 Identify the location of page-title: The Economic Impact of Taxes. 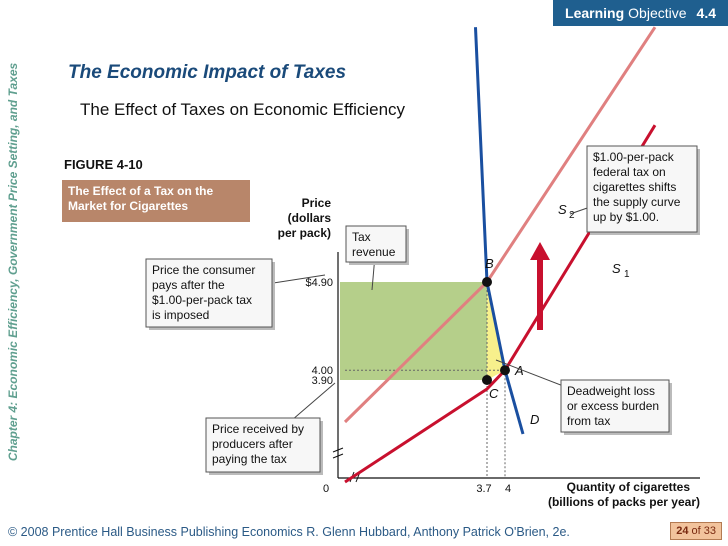
(207, 72).